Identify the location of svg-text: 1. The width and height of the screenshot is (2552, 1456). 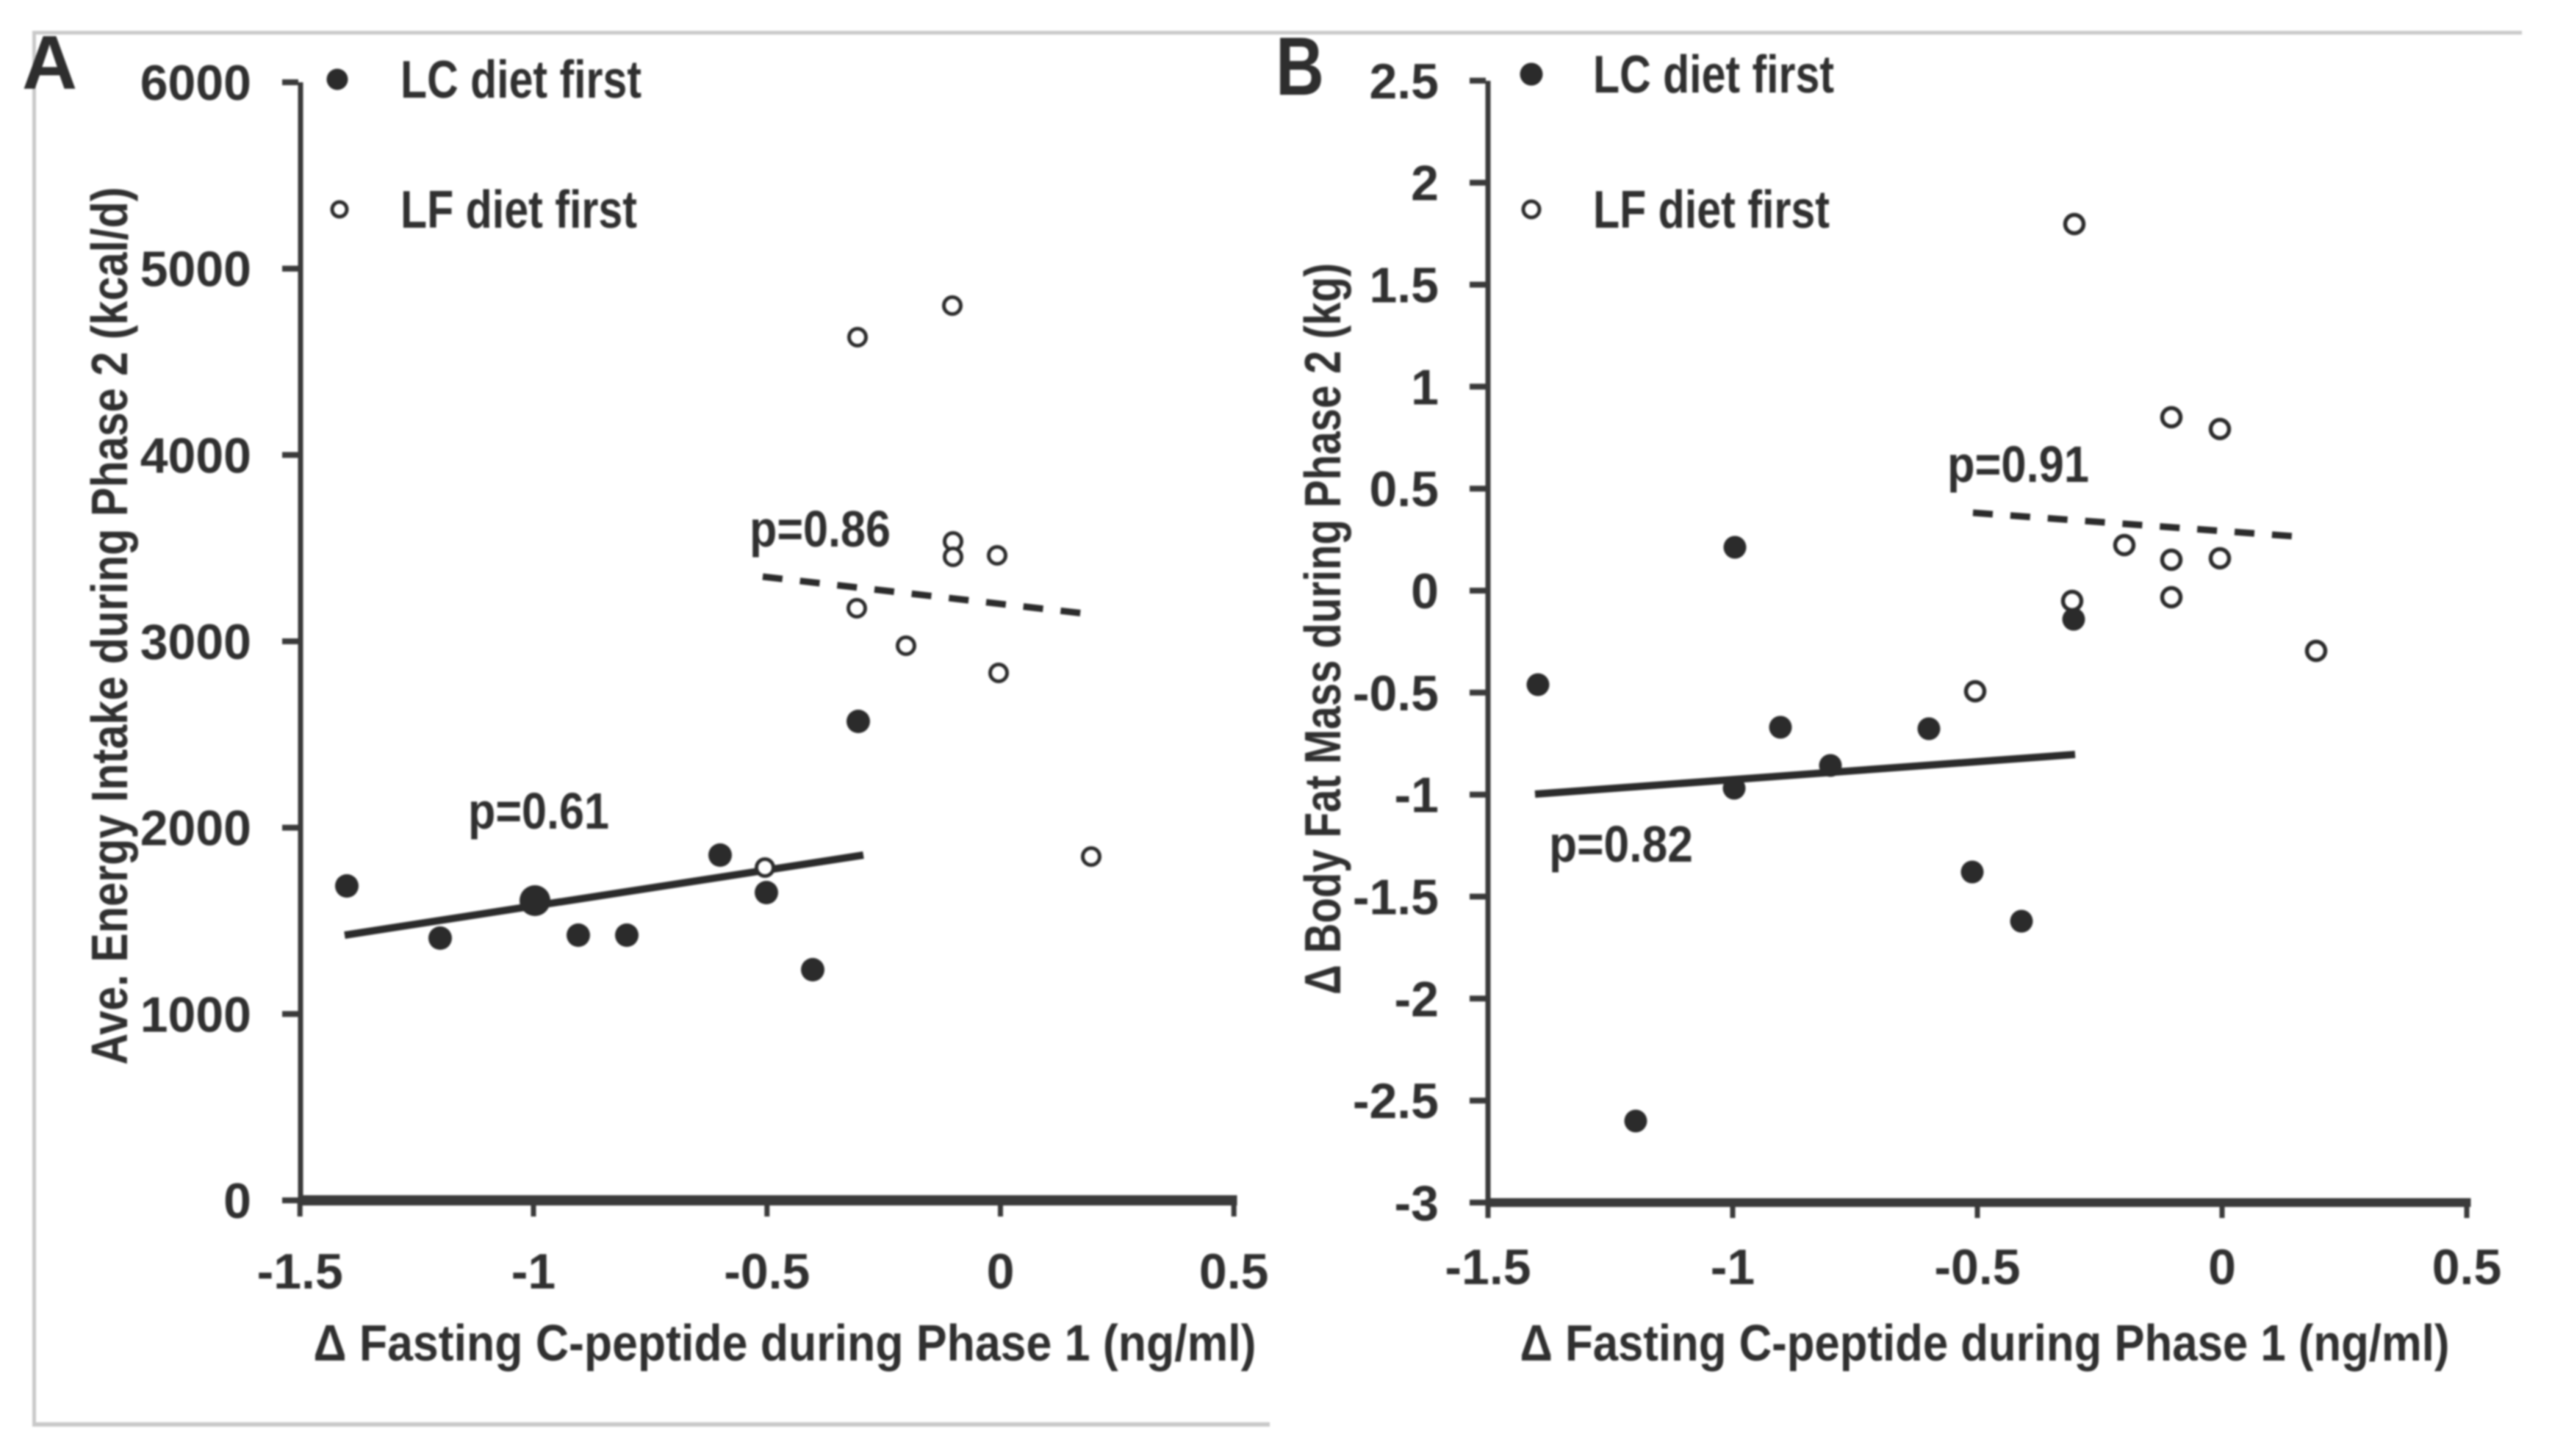
(1425, 387).